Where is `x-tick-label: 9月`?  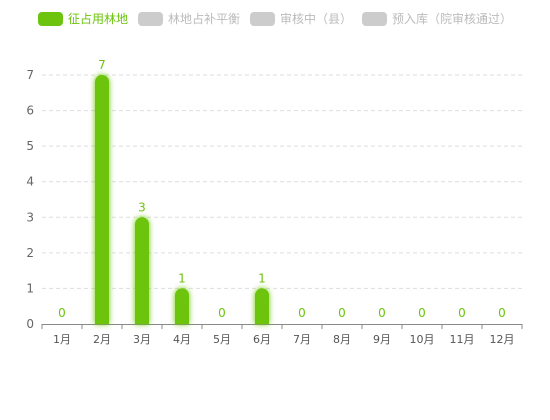 x-tick-label: 9月 is located at coordinates (382, 339).